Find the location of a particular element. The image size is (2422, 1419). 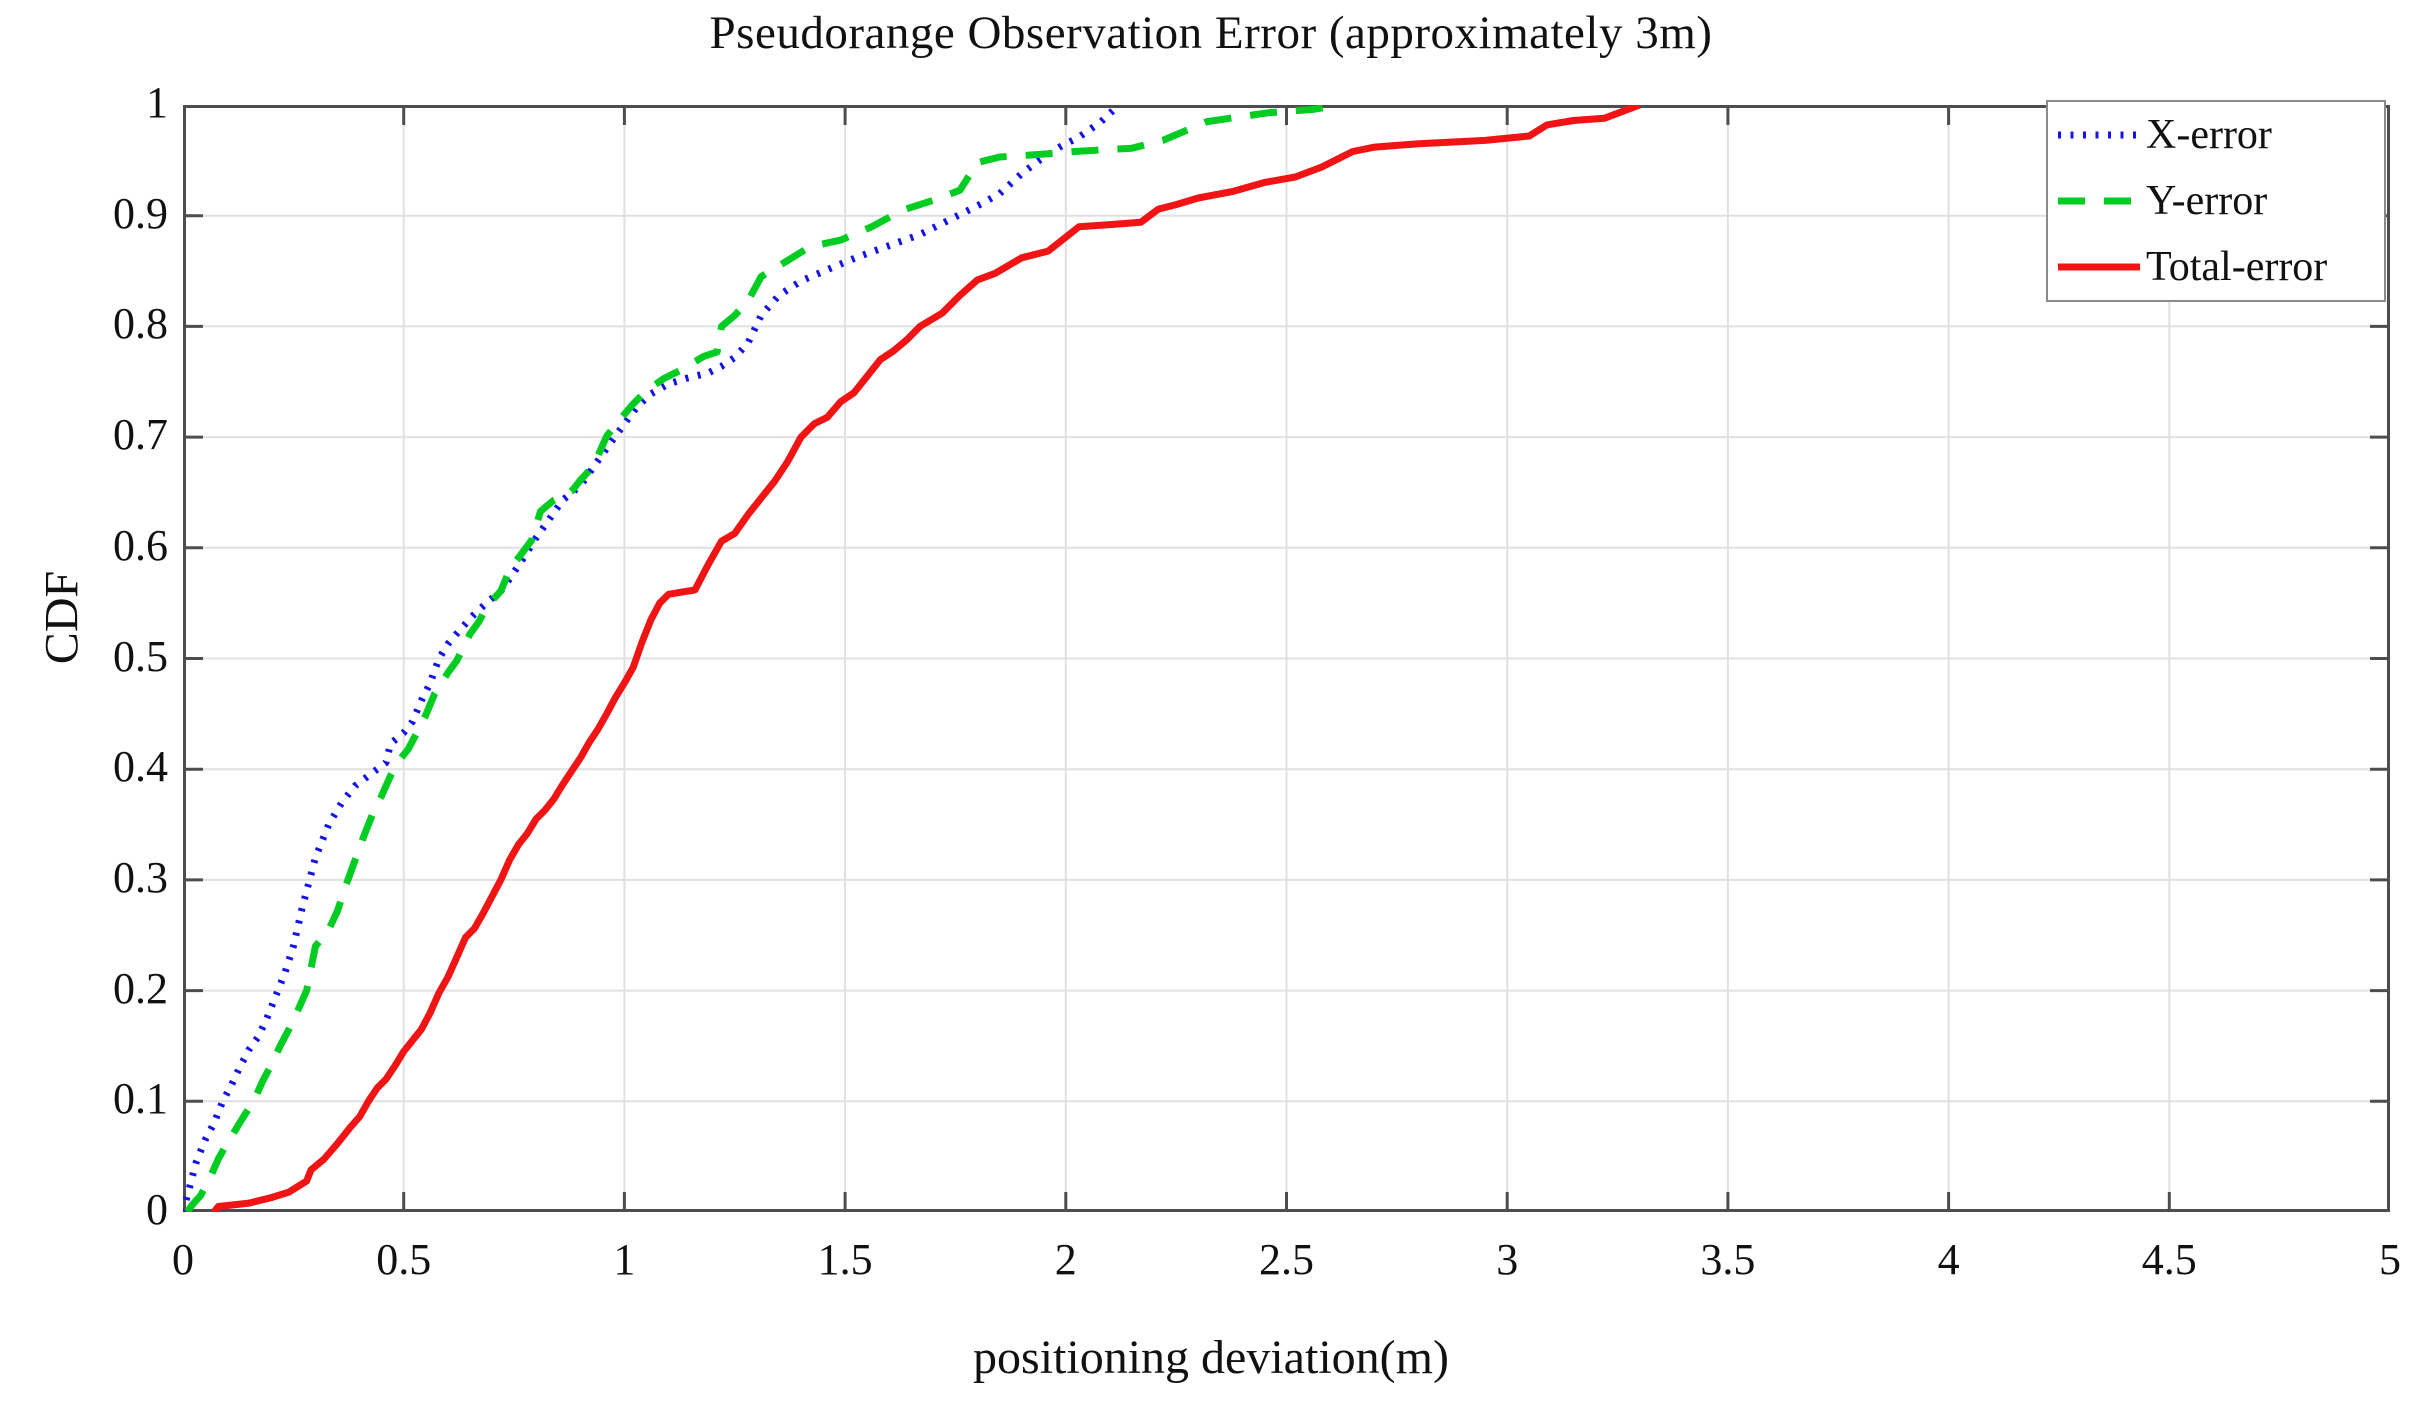

y-tick-label: 0.6 is located at coordinates (140, 545).